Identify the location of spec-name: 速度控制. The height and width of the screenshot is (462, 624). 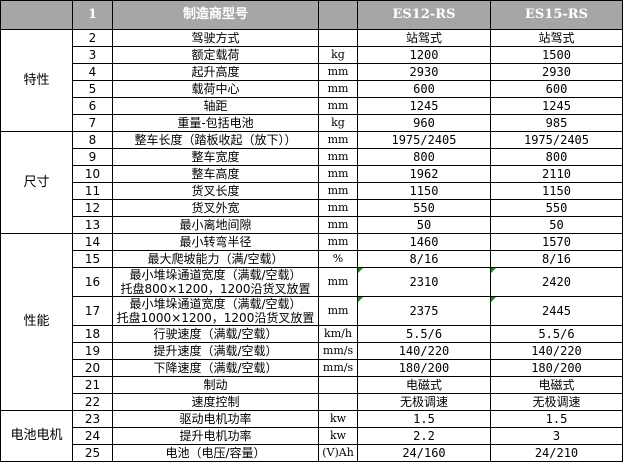
(215, 402).